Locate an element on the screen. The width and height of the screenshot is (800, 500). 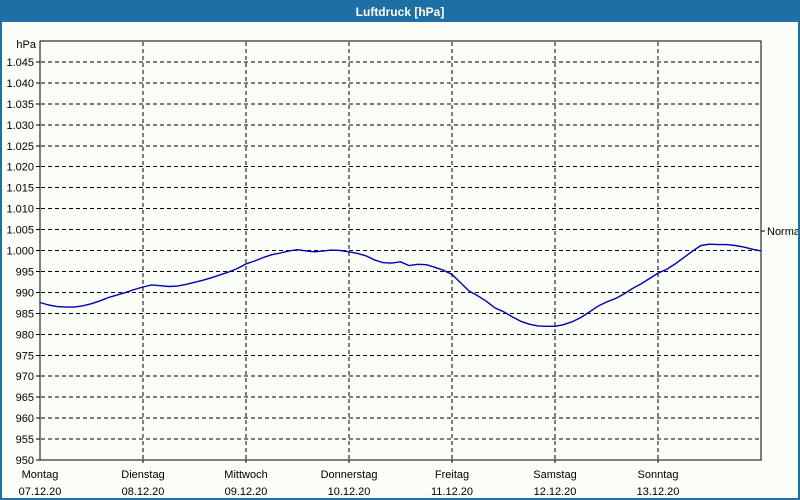
y-tick-label: 1.045 is located at coordinates (20, 63).